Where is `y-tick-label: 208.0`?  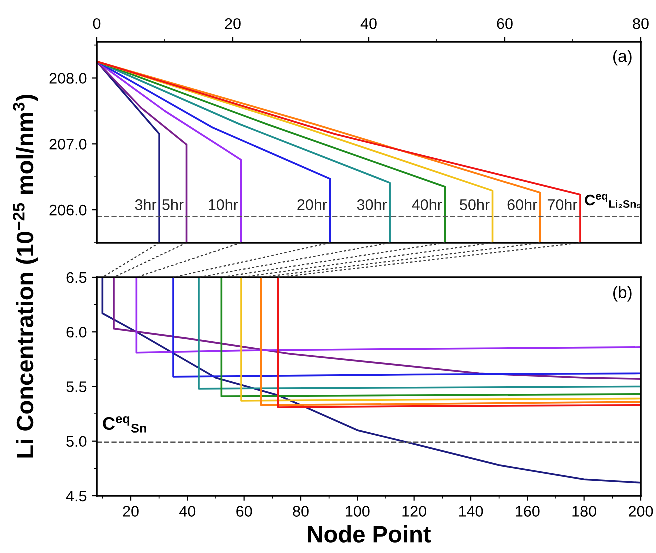
y-tick-label: 208.0 is located at coordinates (68, 78).